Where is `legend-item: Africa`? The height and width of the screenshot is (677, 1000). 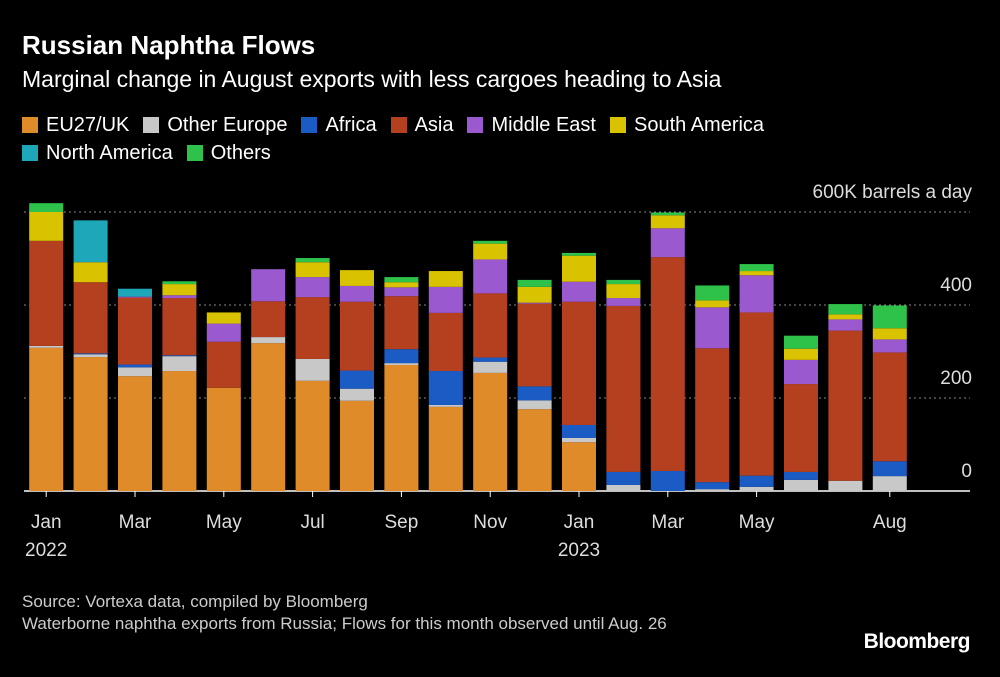
legend-item: Africa is located at coordinates (339, 124).